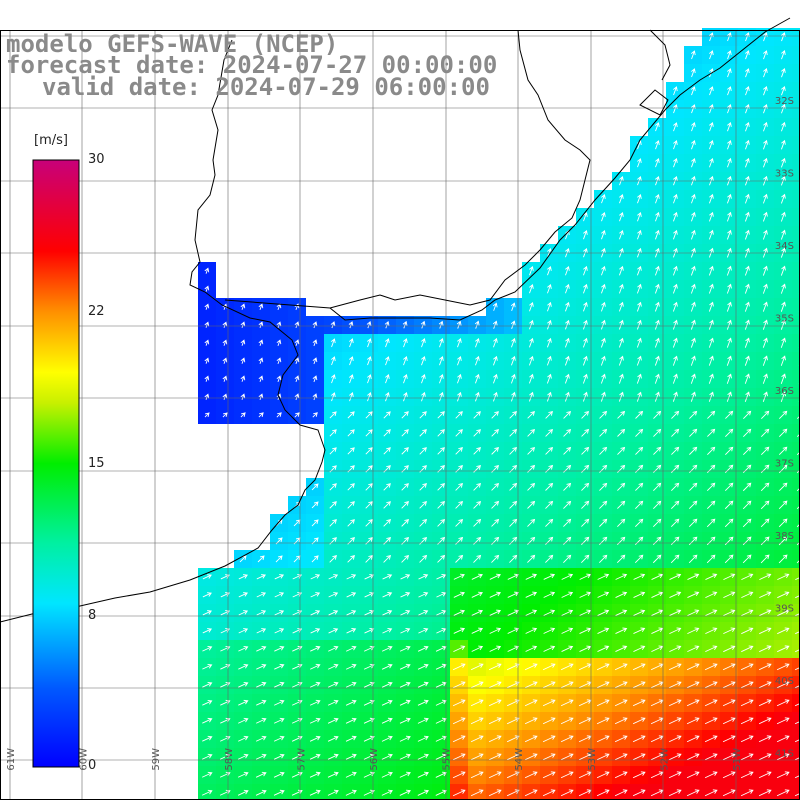 The width and height of the screenshot is (800, 800). Describe the element at coordinates (784, 681) in the screenshot. I see `latitude-label: 40S` at that location.